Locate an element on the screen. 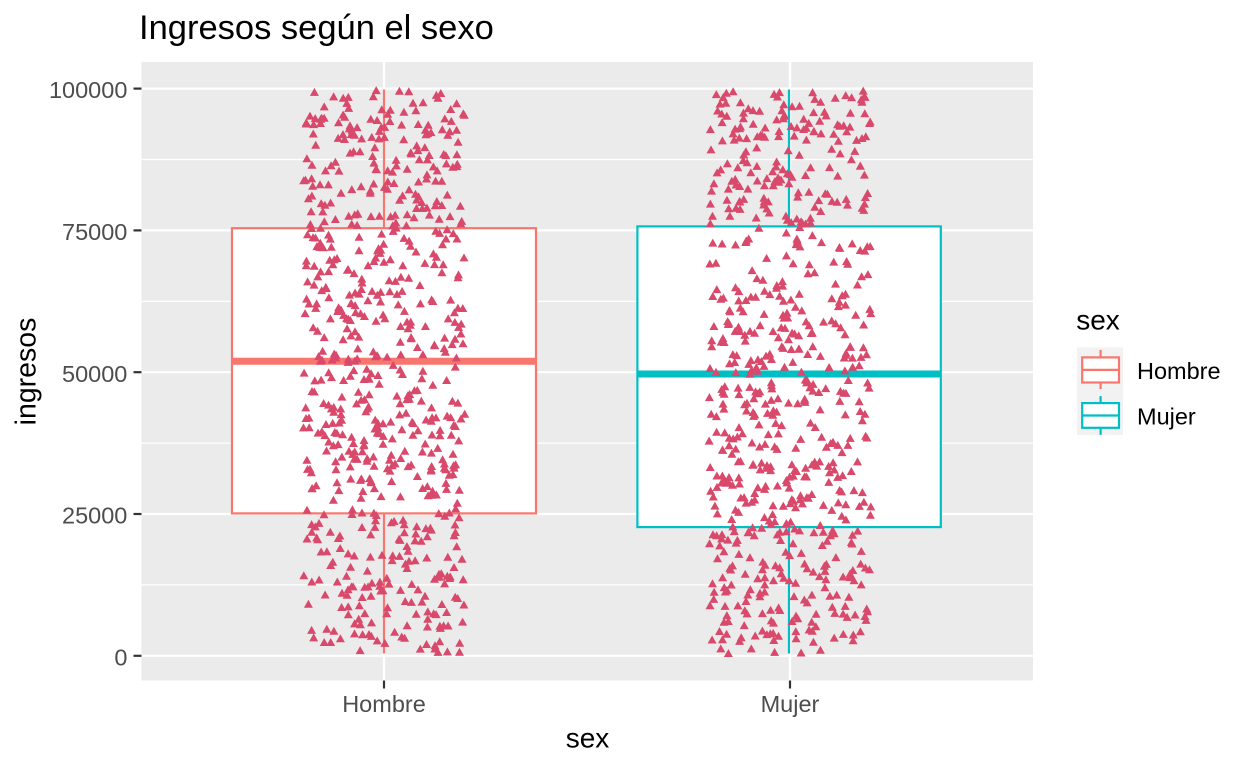 Image resolution: width=1248 pixels, height=773 pixels. svg-text: 75000 is located at coordinates (94, 232).